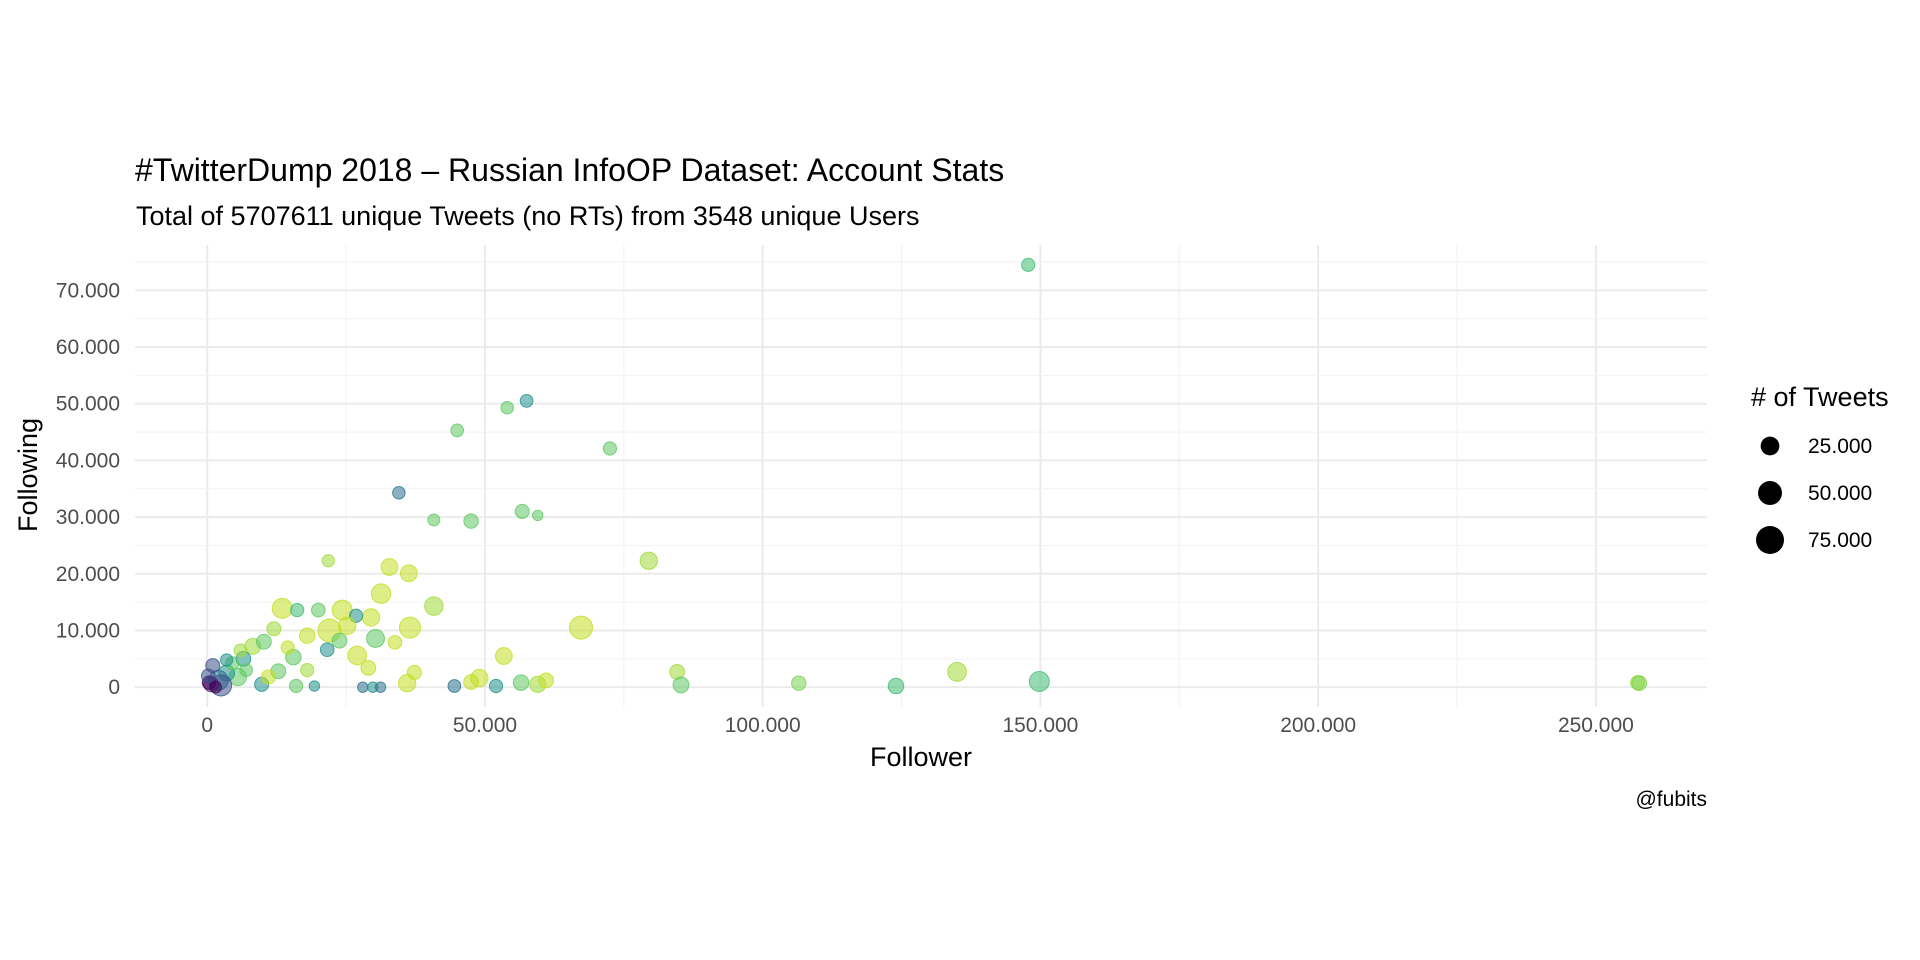  Describe the element at coordinates (28, 475) in the screenshot. I see `y-axis-title: Following` at that location.